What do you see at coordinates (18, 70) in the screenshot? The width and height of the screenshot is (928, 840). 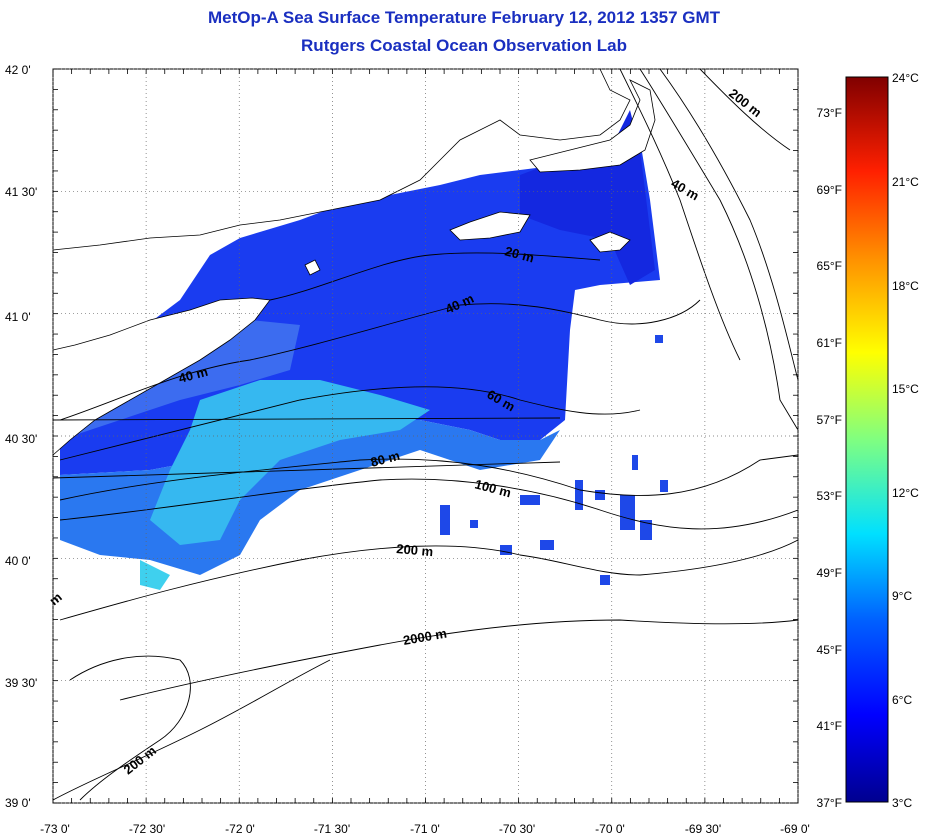 I see `lat-label: 42 0'` at bounding box center [18, 70].